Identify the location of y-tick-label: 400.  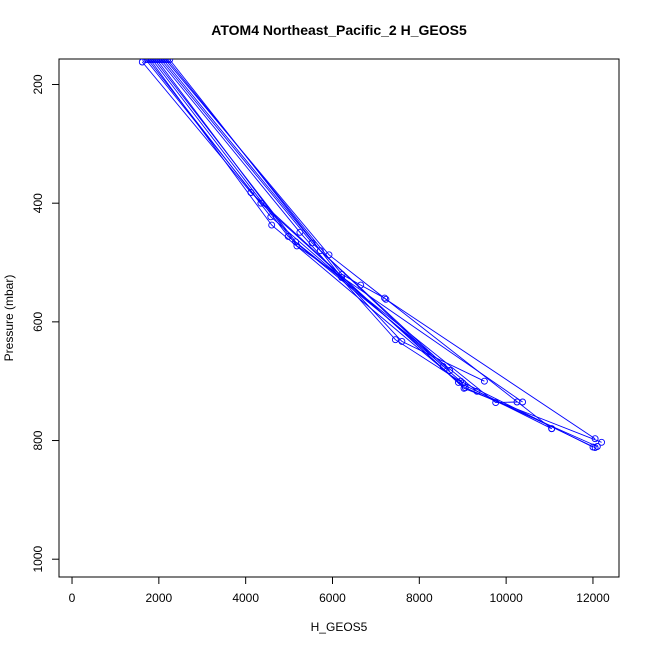
(38, 203).